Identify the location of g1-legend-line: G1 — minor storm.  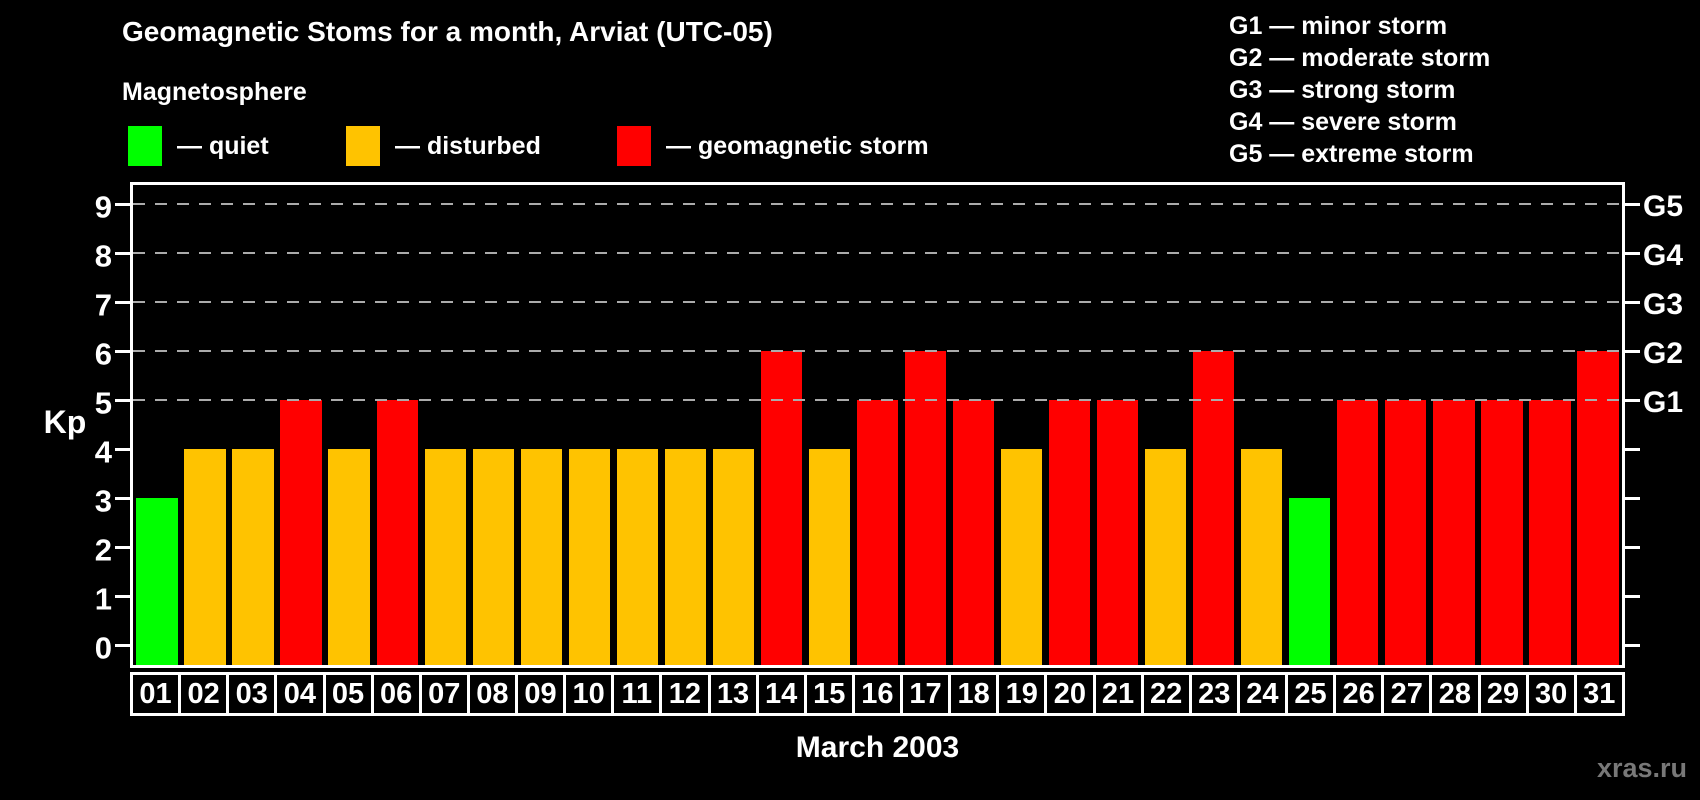
(1338, 26).